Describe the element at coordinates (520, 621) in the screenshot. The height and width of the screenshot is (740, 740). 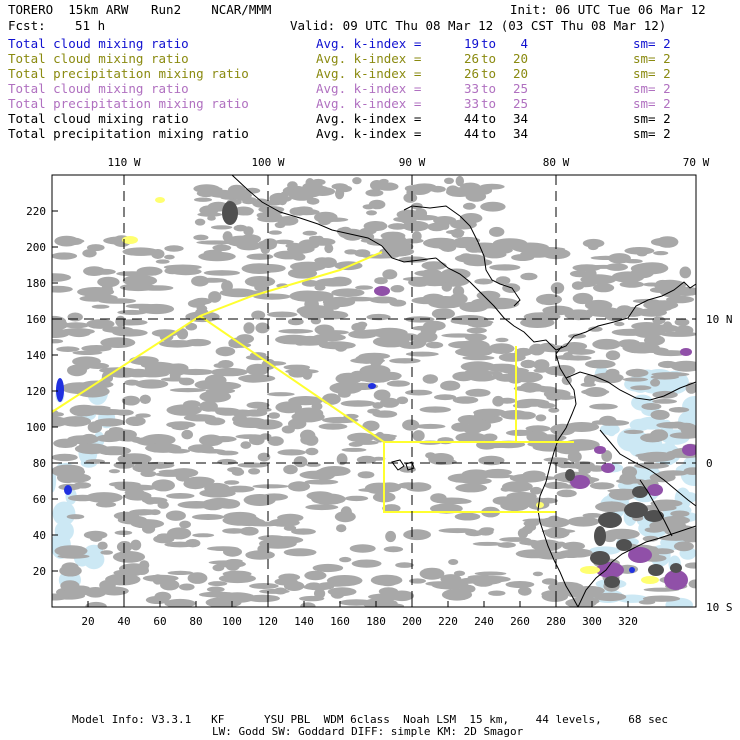
I see `x-tick-label: 260` at that location.